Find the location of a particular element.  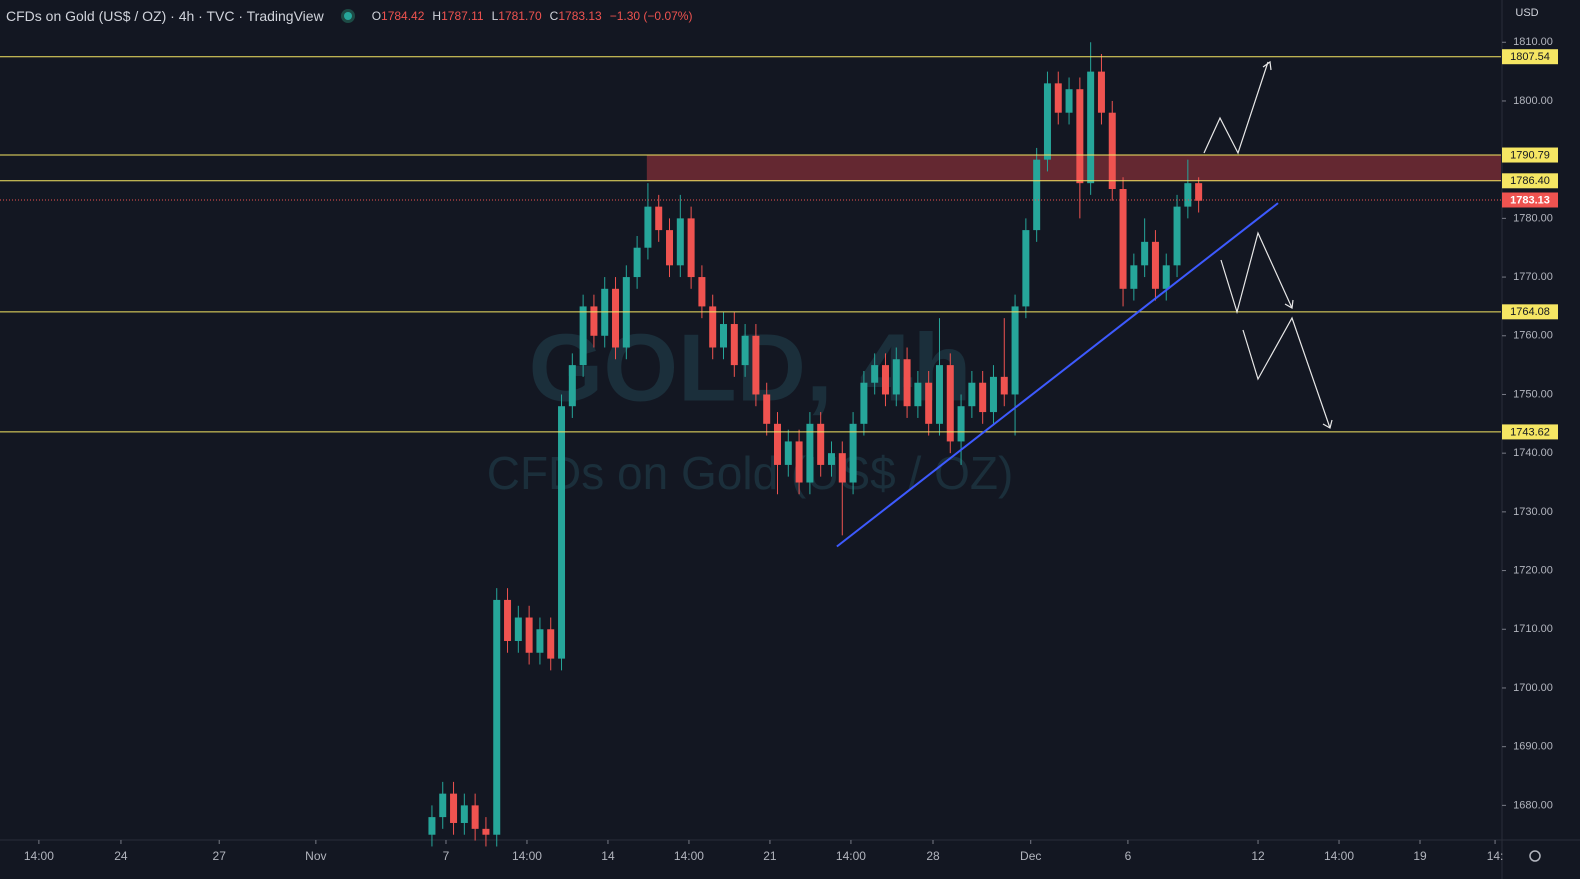

level-label: 1790.79 is located at coordinates (1530, 155).